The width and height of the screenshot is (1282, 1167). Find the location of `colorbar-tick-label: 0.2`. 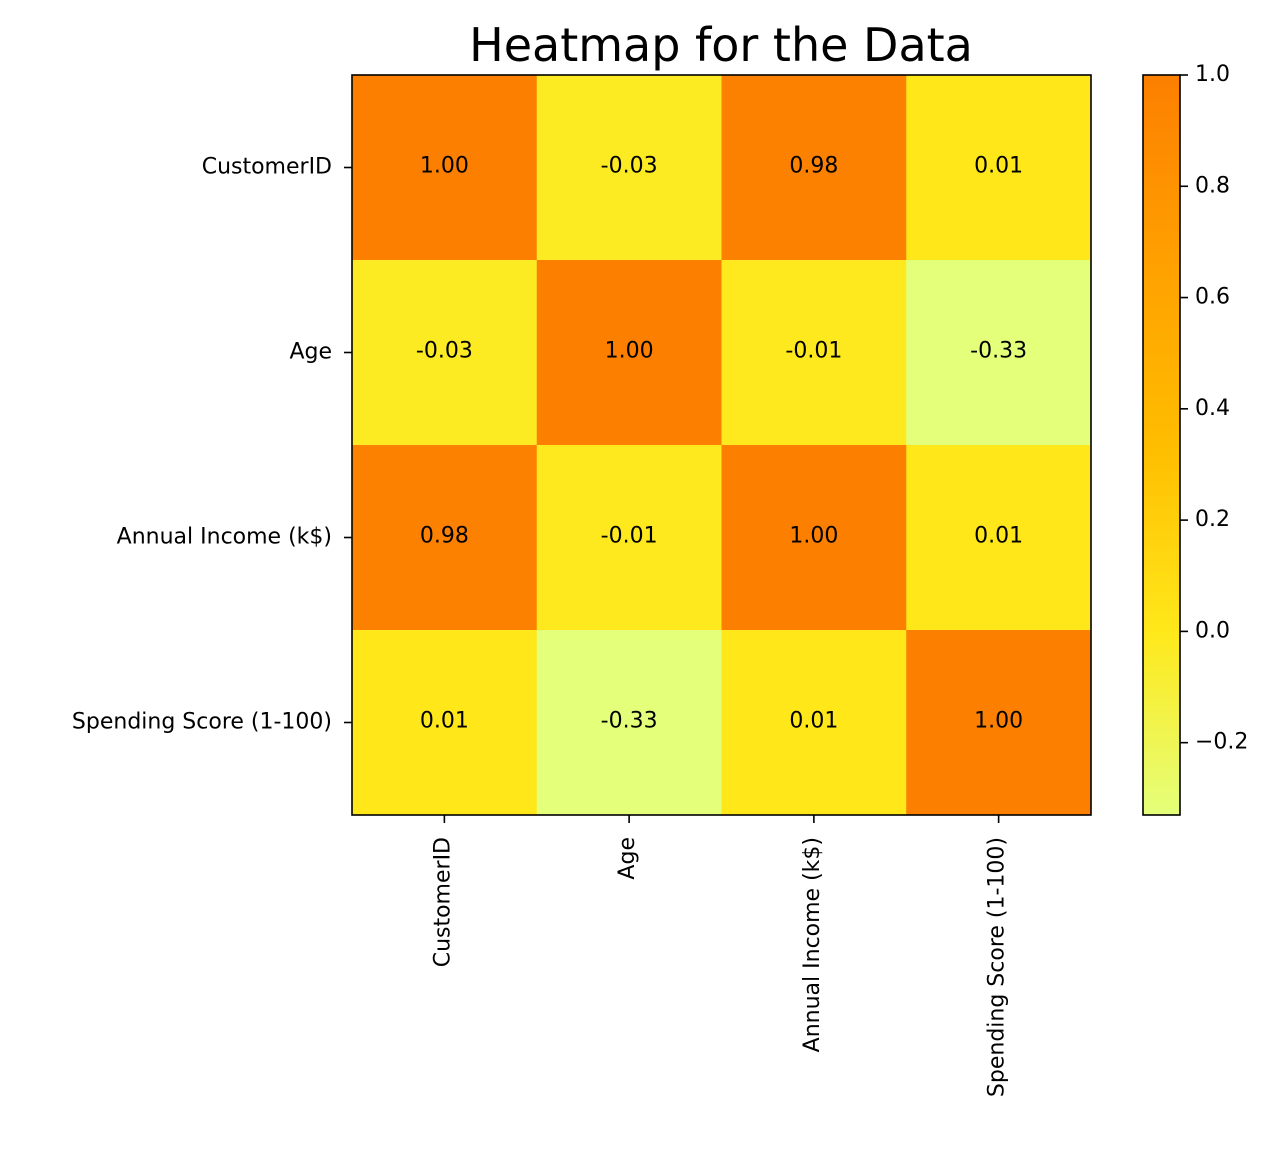

colorbar-tick-label: 0.2 is located at coordinates (1212, 519).